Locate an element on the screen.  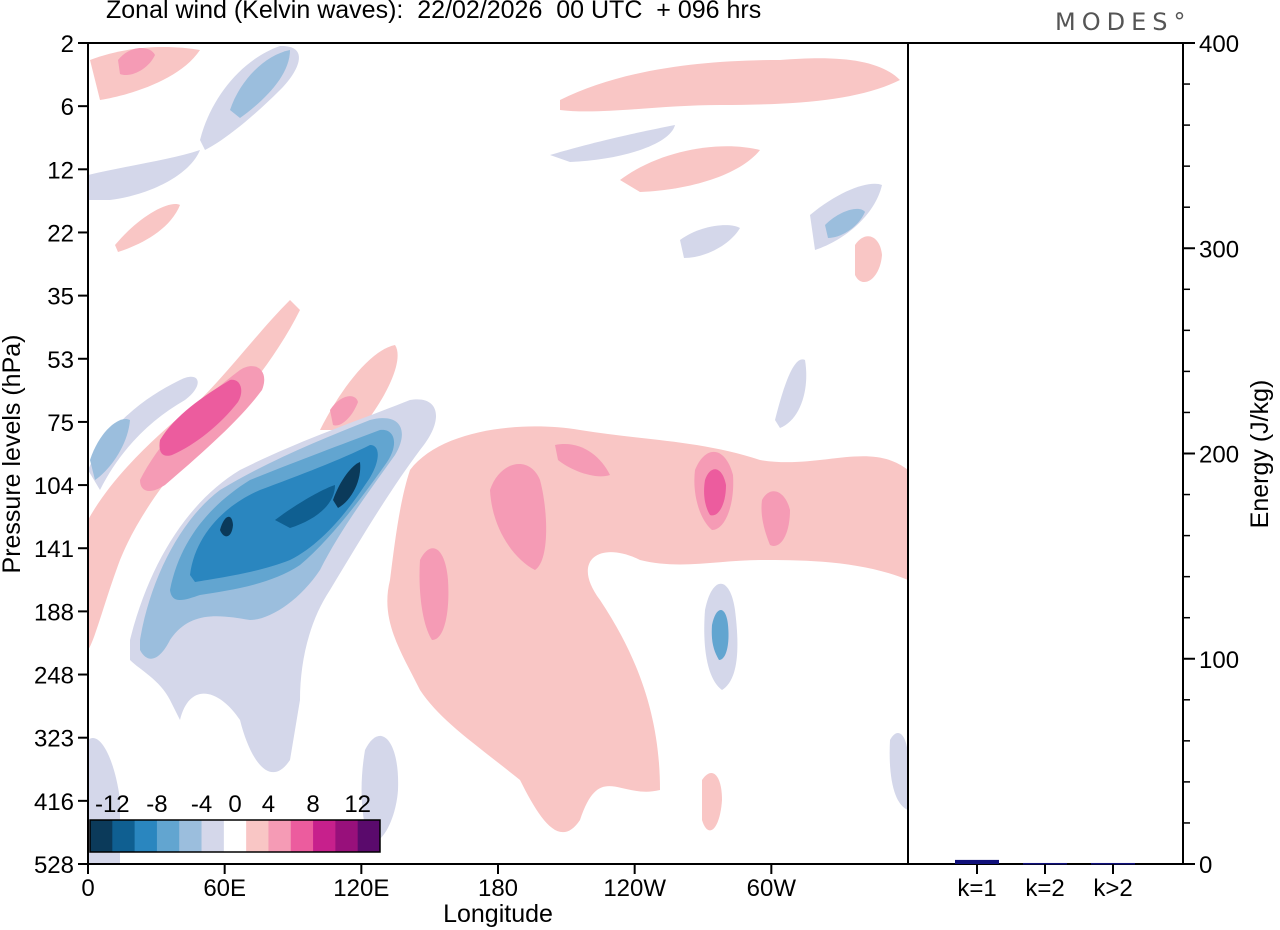
colorbar-legend: -12 -8 -4 0 4 8 12 is located at coordinates (235, 822).